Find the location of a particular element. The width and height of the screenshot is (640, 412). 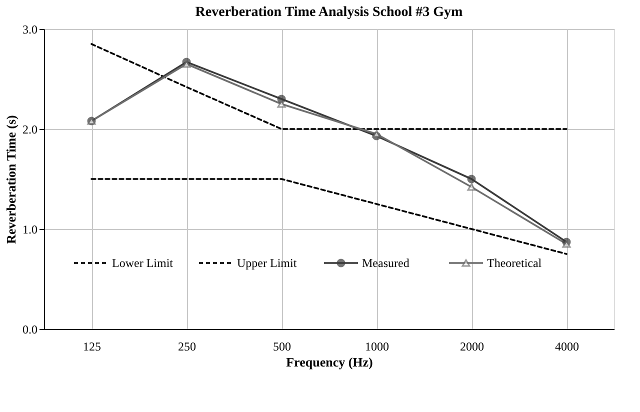

legend-label: Theoretical is located at coordinates (514, 263).